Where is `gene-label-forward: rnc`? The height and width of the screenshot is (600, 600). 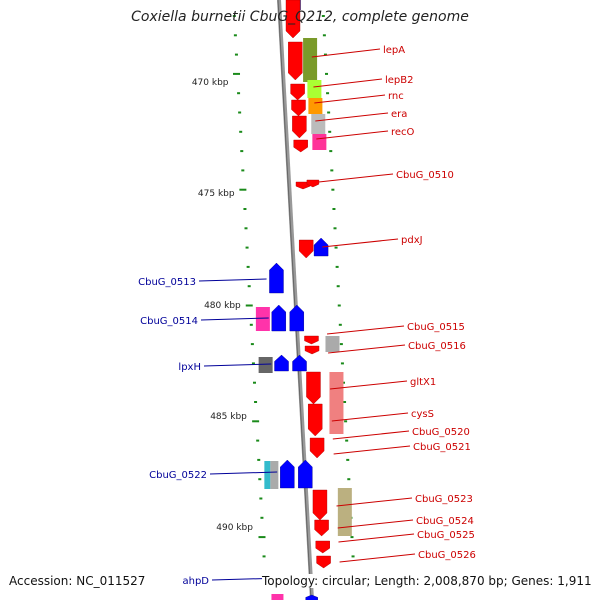 gene-label-forward: rnc is located at coordinates (396, 96).